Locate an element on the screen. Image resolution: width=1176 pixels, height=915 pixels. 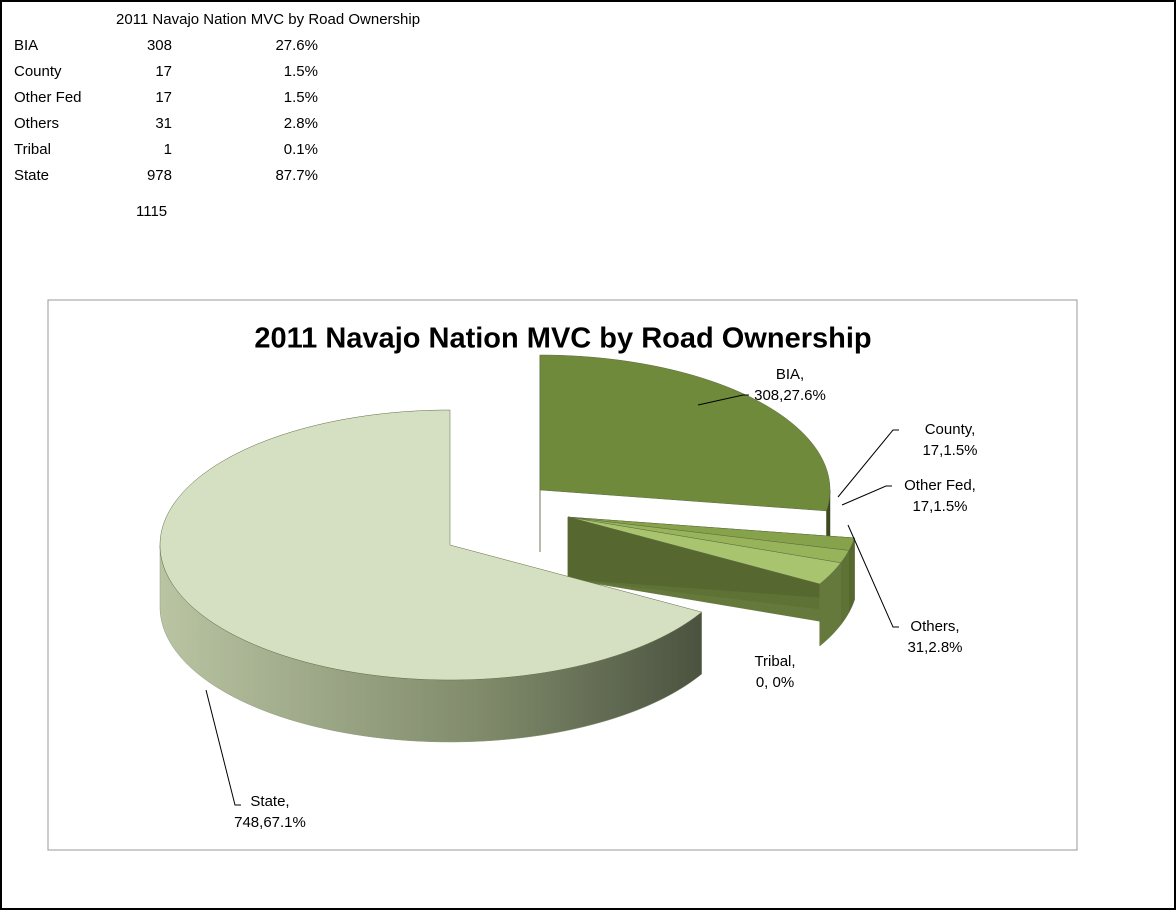
row-count: 978 is located at coordinates (159, 175).